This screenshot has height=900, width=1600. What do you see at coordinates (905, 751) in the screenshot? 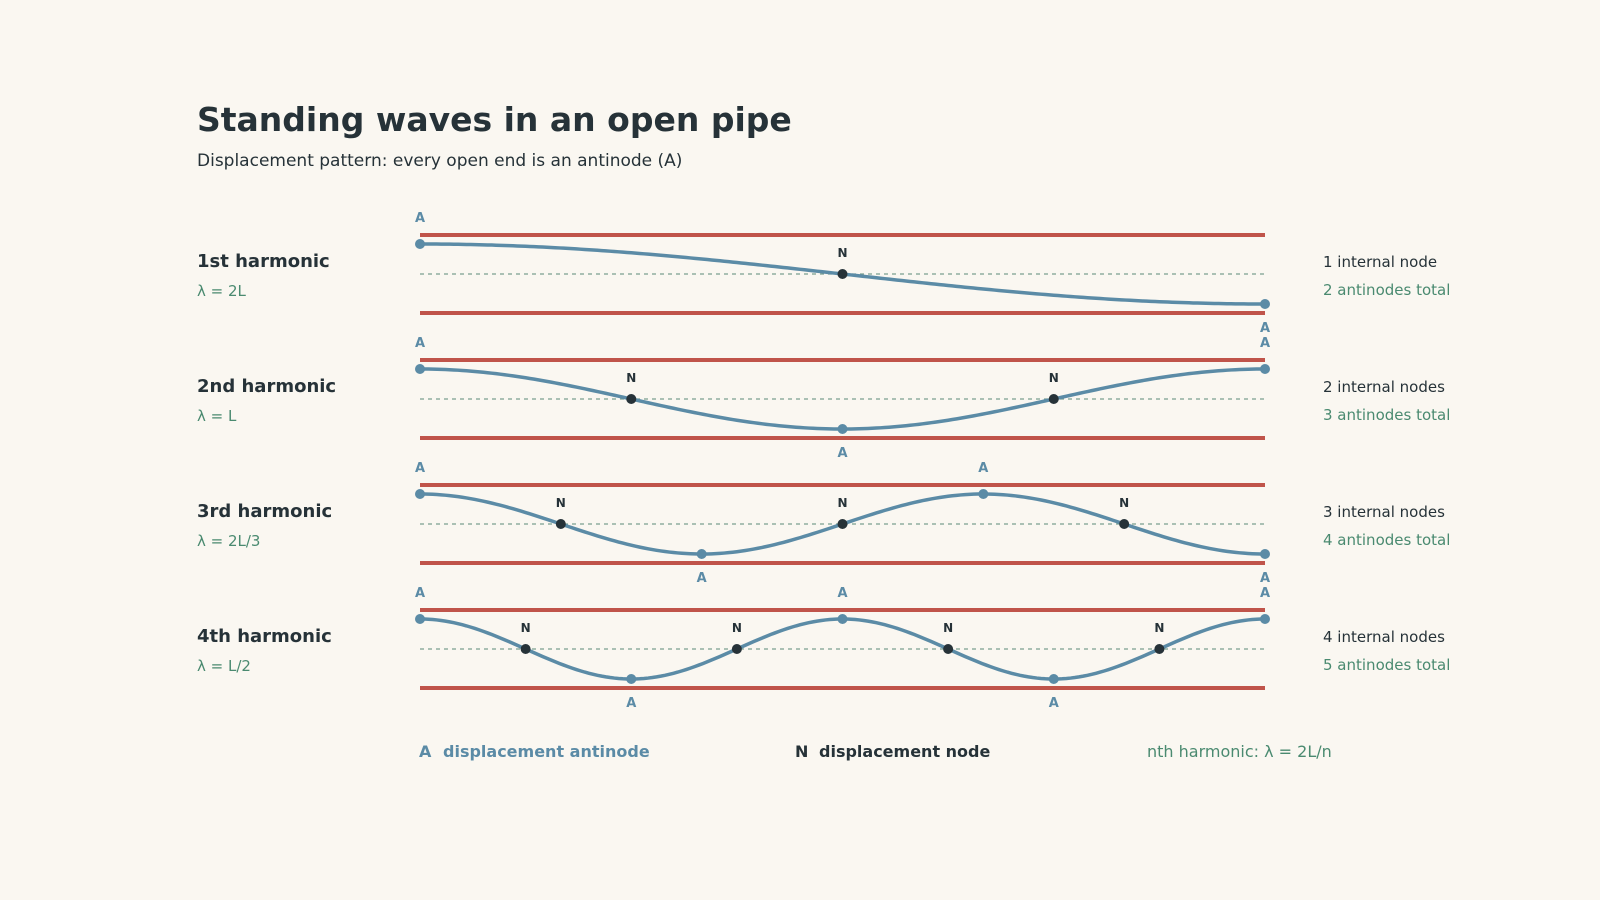
I see `legend-node-text: displacement node` at bounding box center [905, 751].